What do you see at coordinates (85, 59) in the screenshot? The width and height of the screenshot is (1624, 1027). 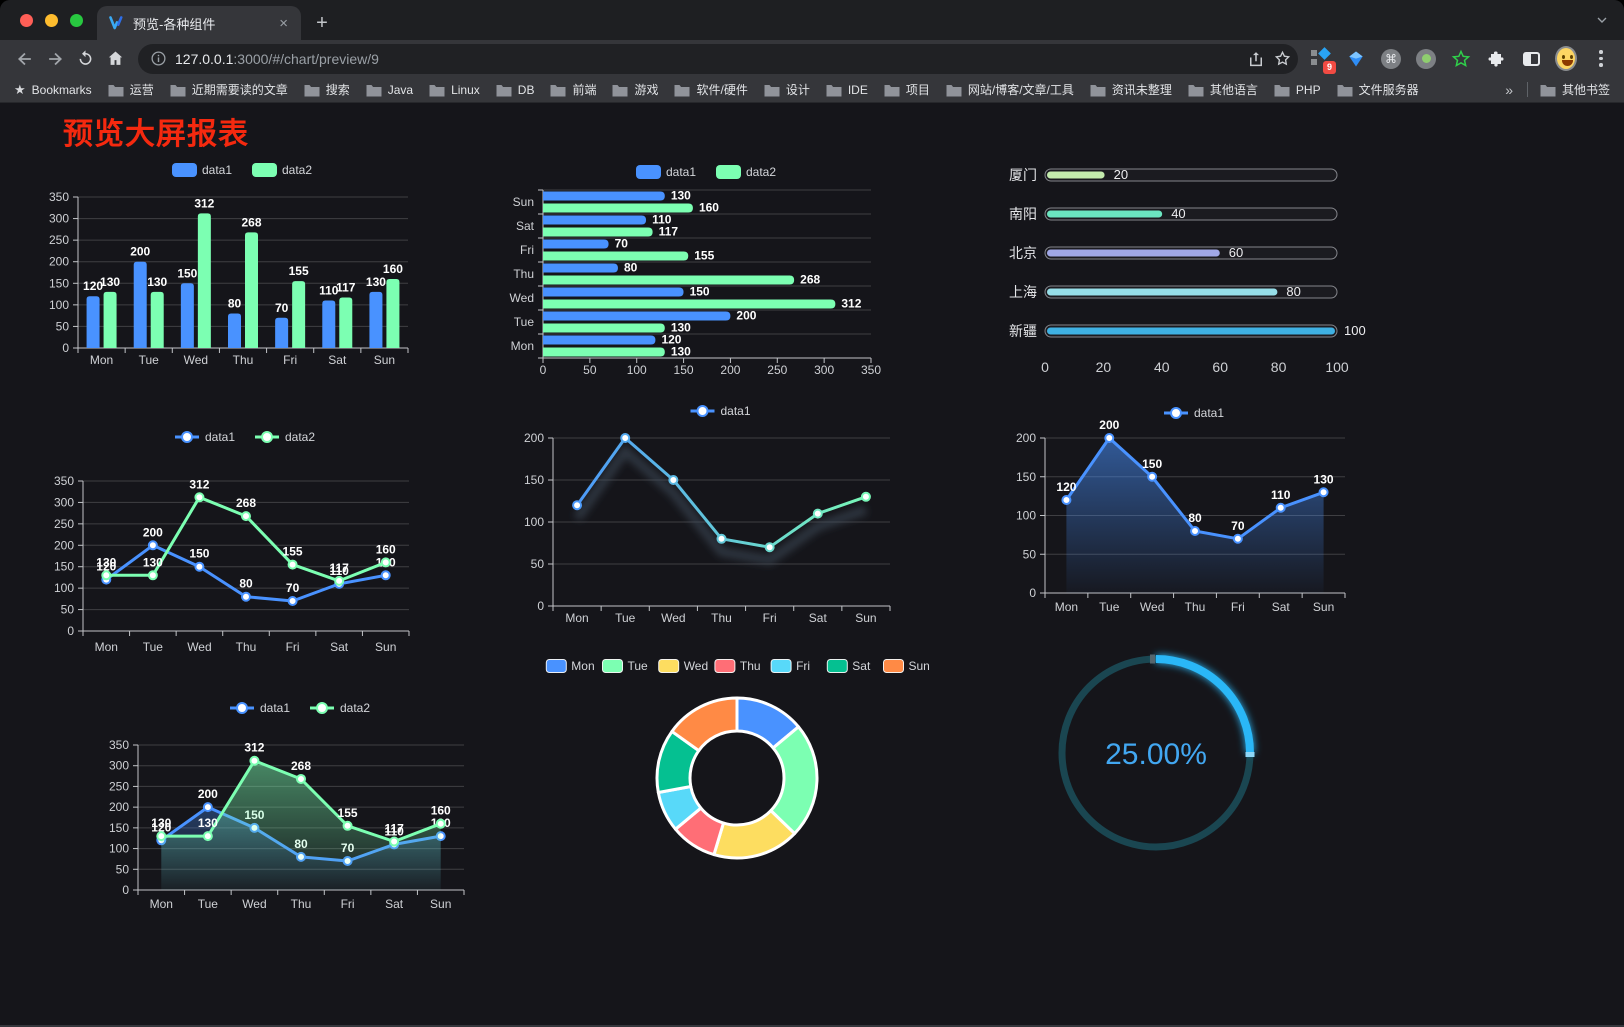 I see `reload-button` at bounding box center [85, 59].